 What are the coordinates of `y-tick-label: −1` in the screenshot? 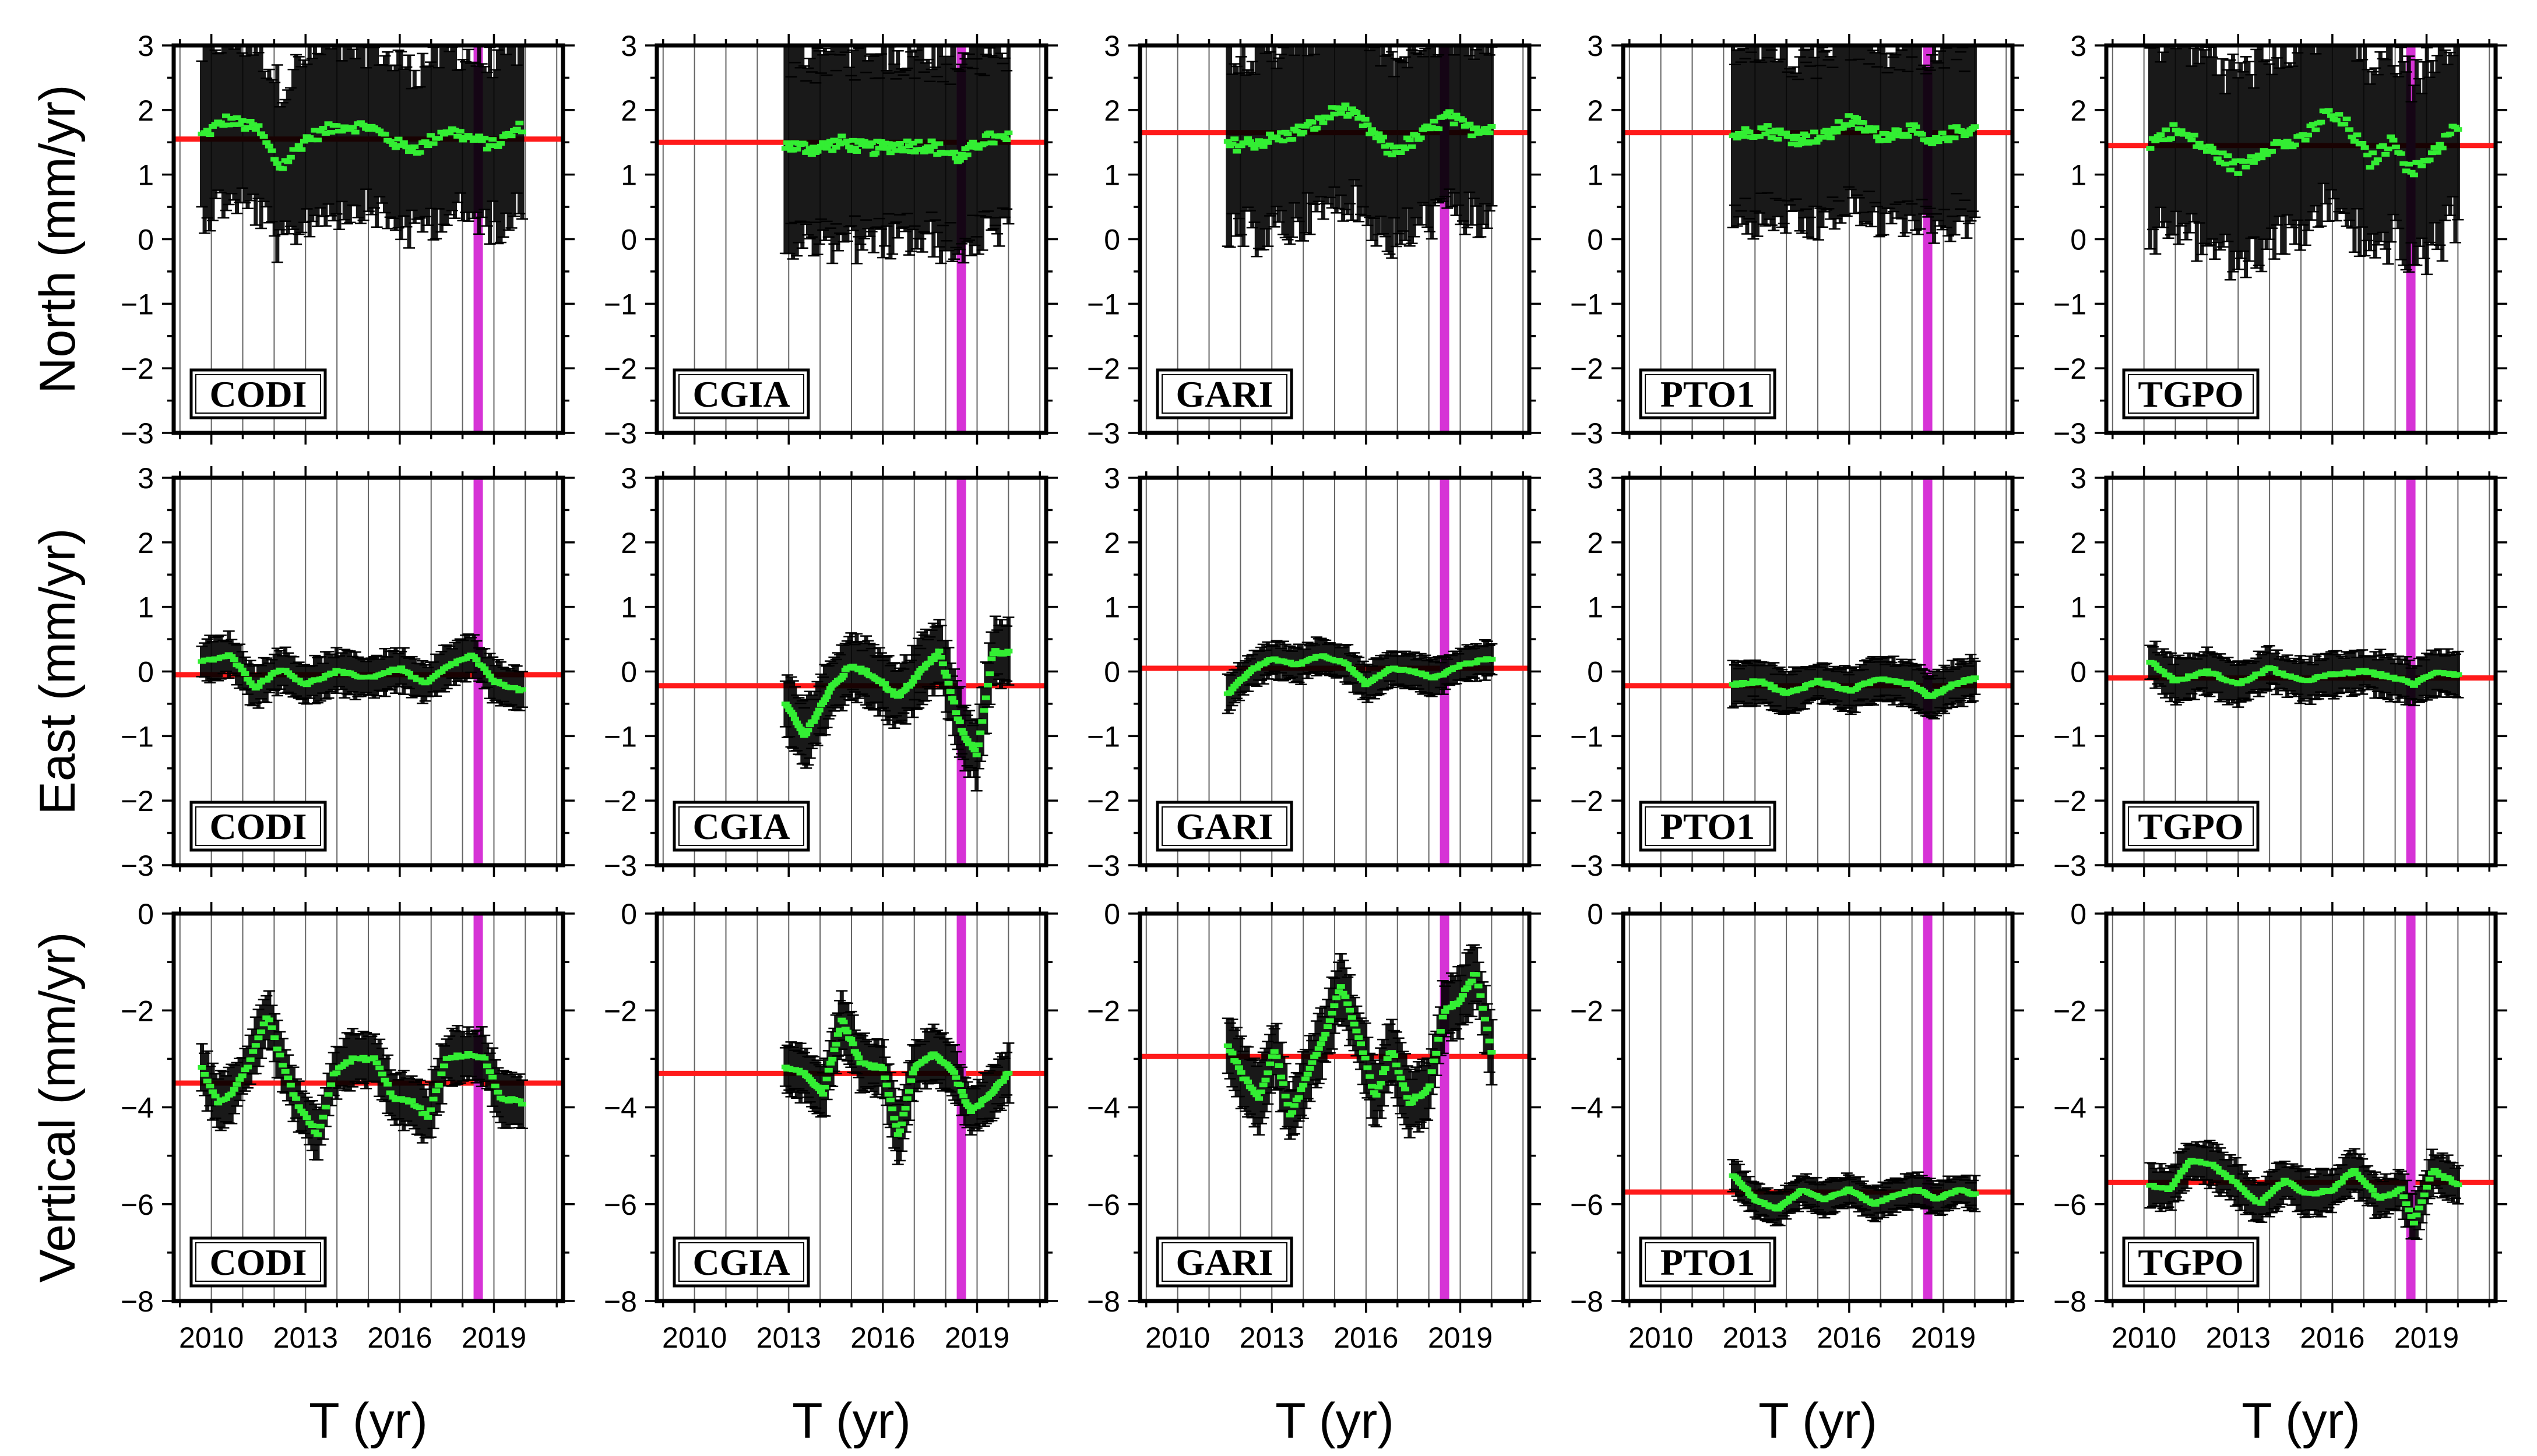 It's located at (137, 304).